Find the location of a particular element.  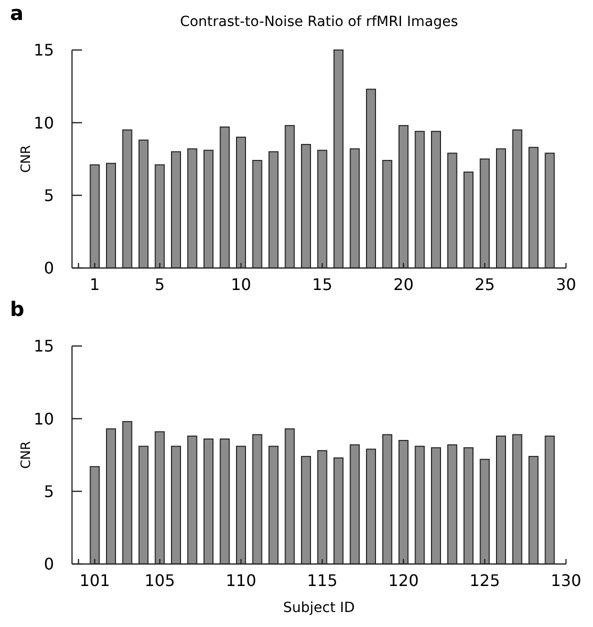

x-tick-label: 101 is located at coordinates (94, 580).